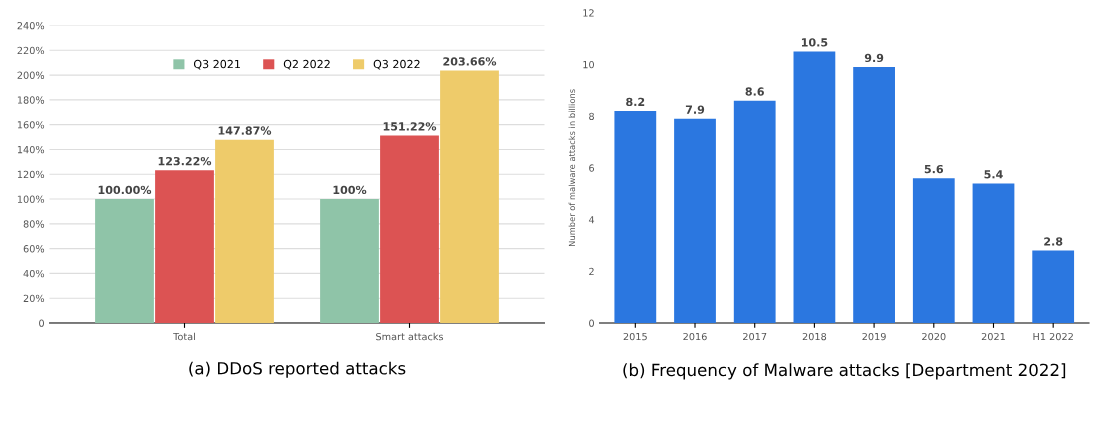  I want to click on y-tick-label: 2, so click(591, 271).